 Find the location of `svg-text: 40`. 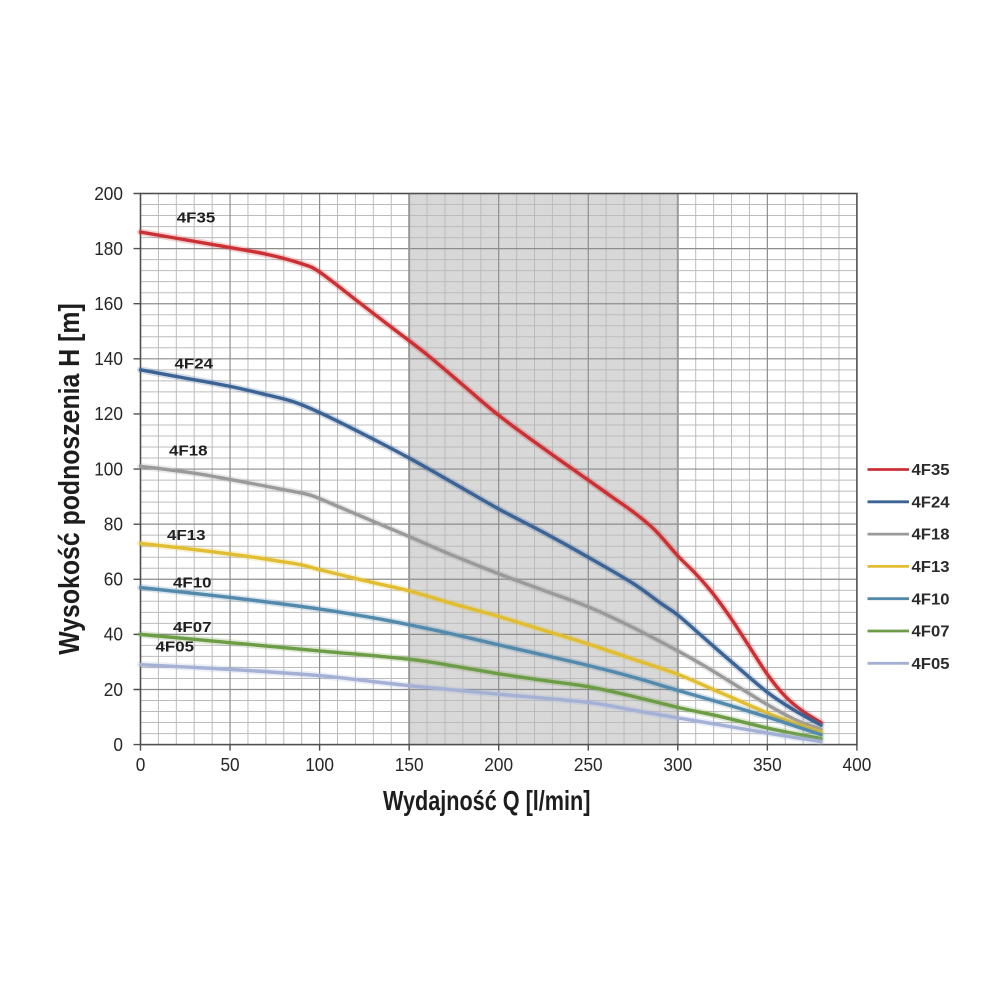

svg-text: 40 is located at coordinates (113, 634).